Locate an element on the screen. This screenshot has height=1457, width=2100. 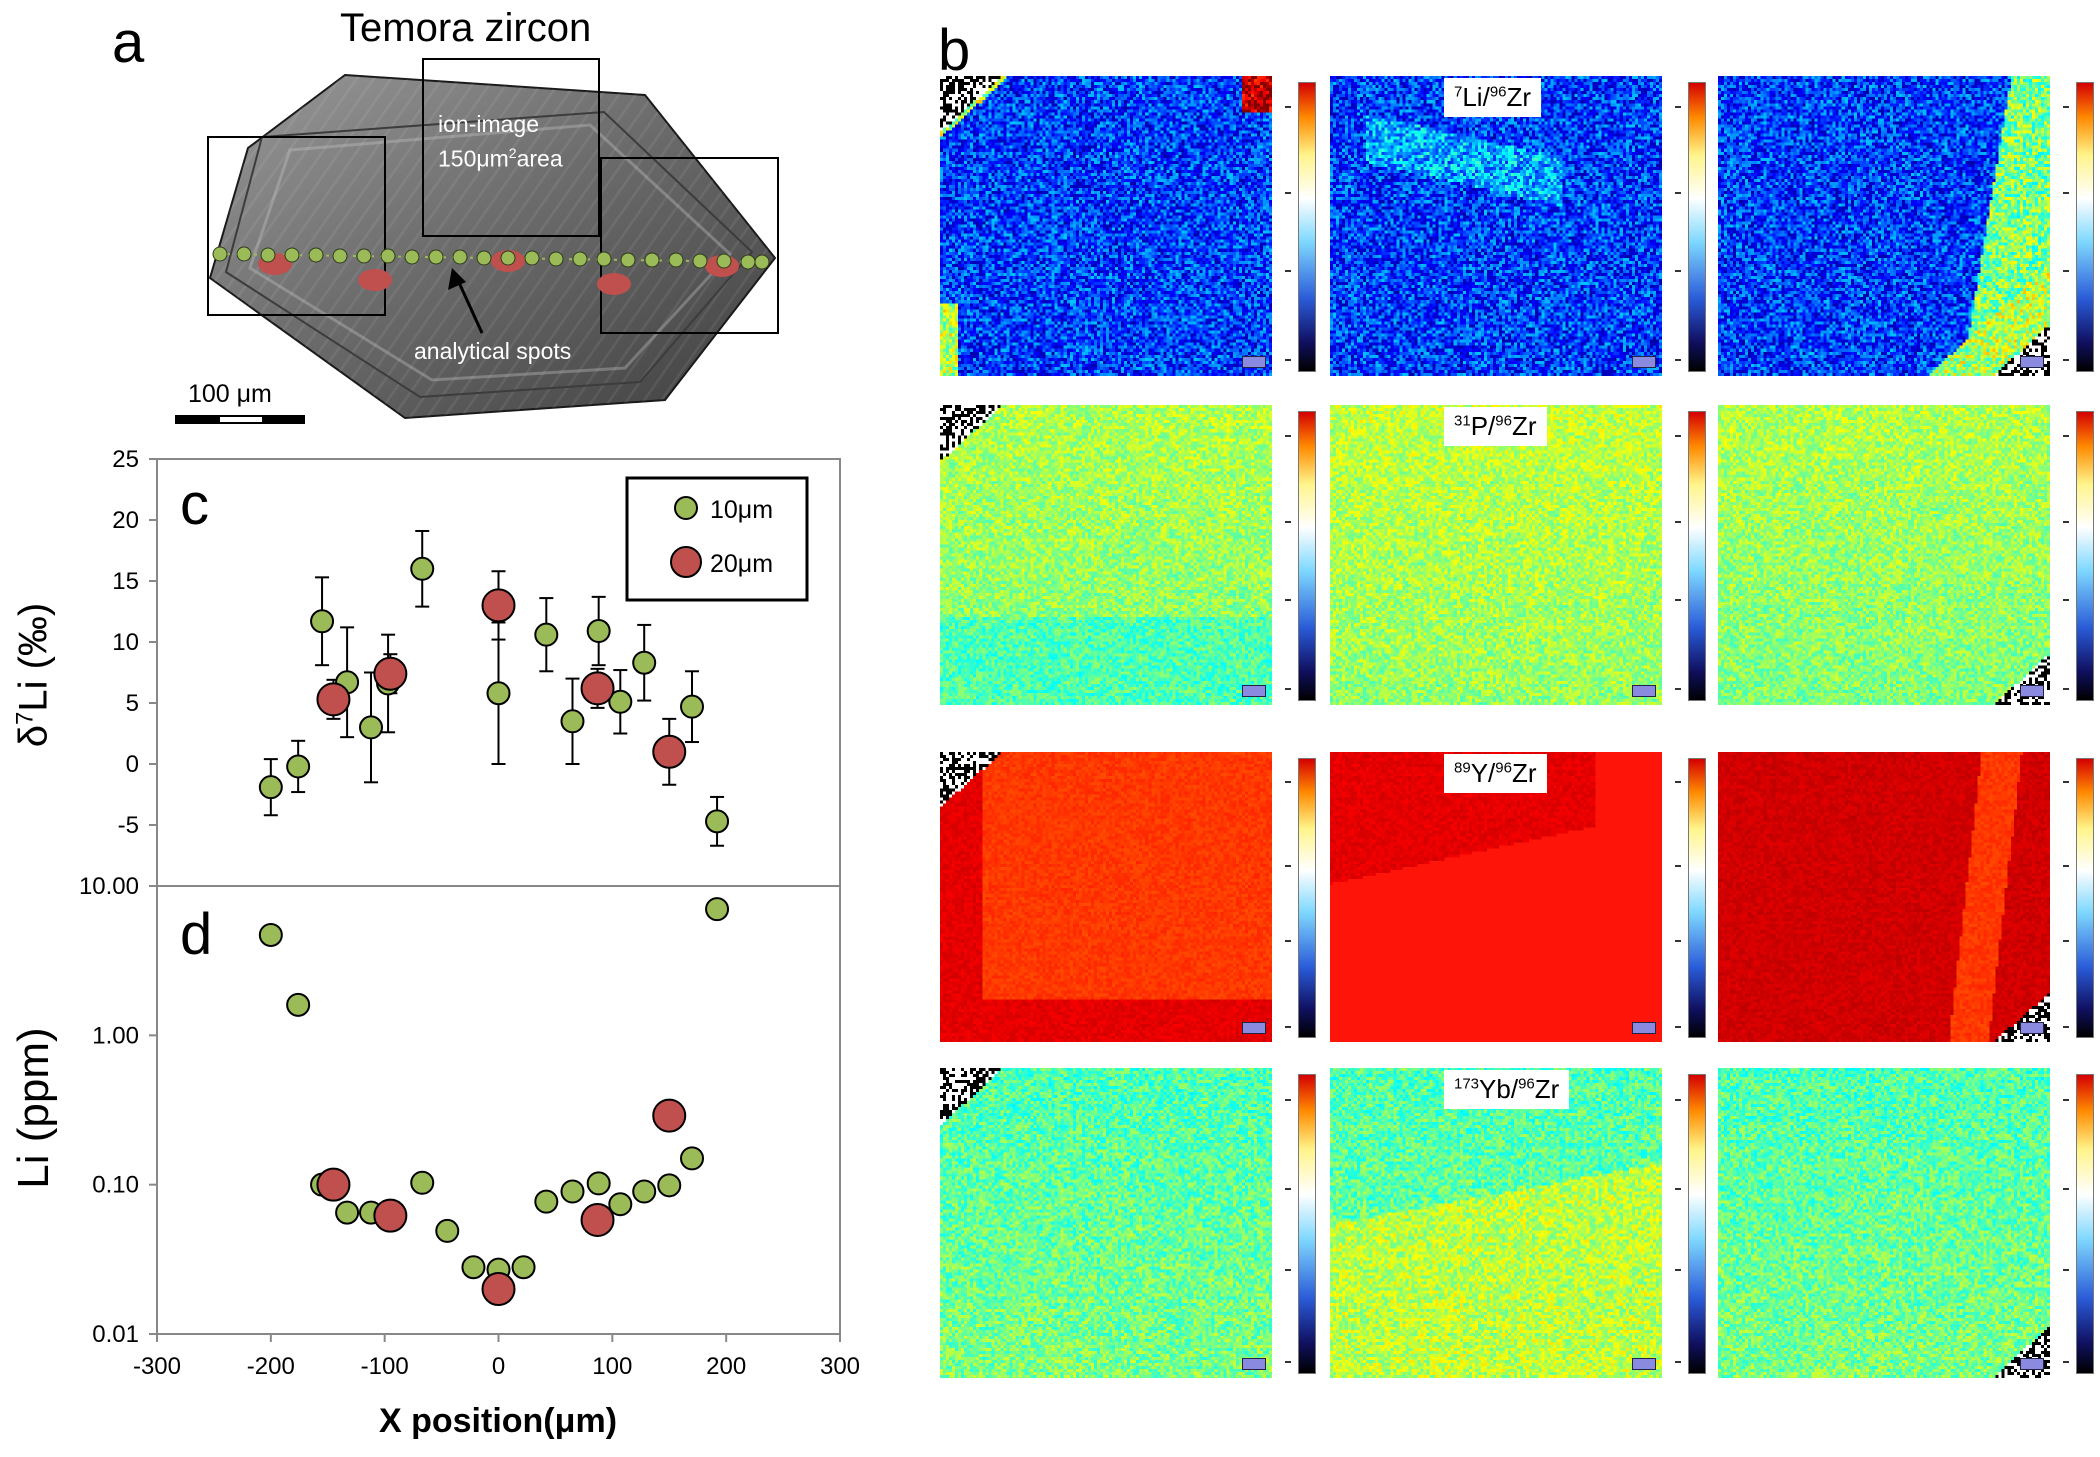
chart-c-ylabel: δ7Li (‰) is located at coordinates (33, 675).